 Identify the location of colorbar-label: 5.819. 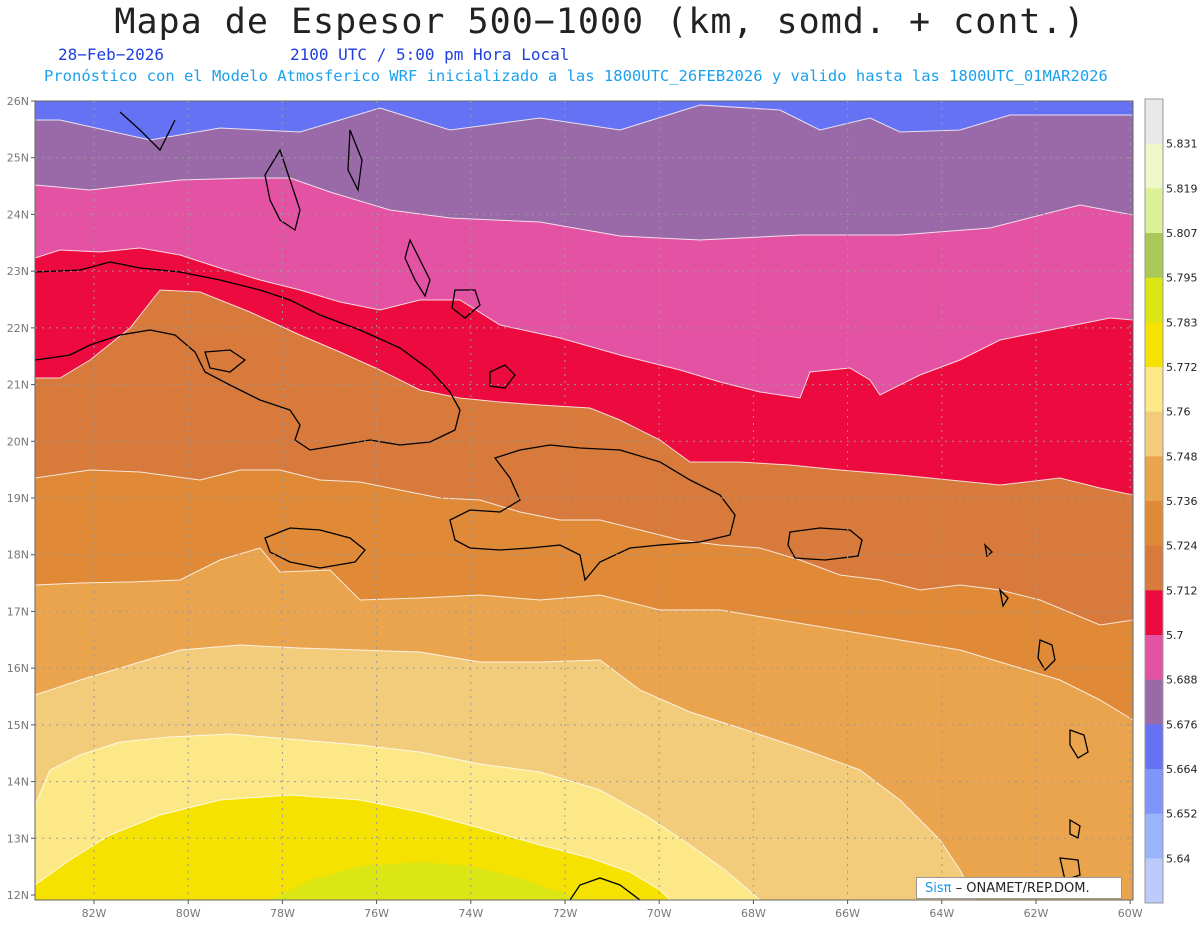
(1182, 188).